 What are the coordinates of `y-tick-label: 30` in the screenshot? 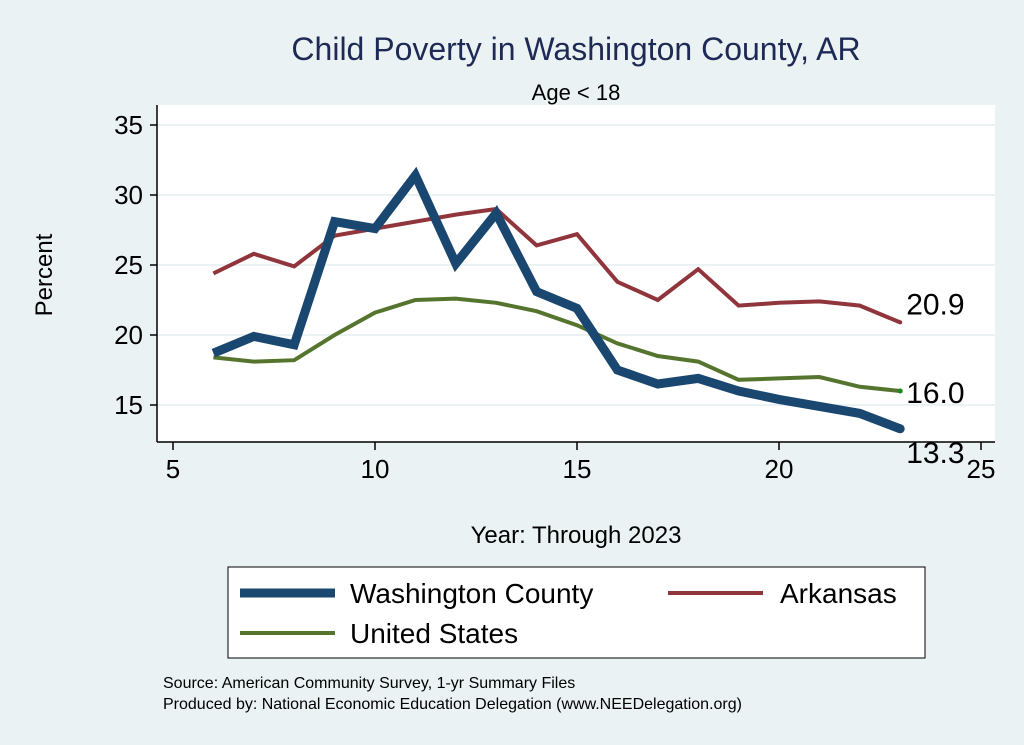 It's located at (128, 195).